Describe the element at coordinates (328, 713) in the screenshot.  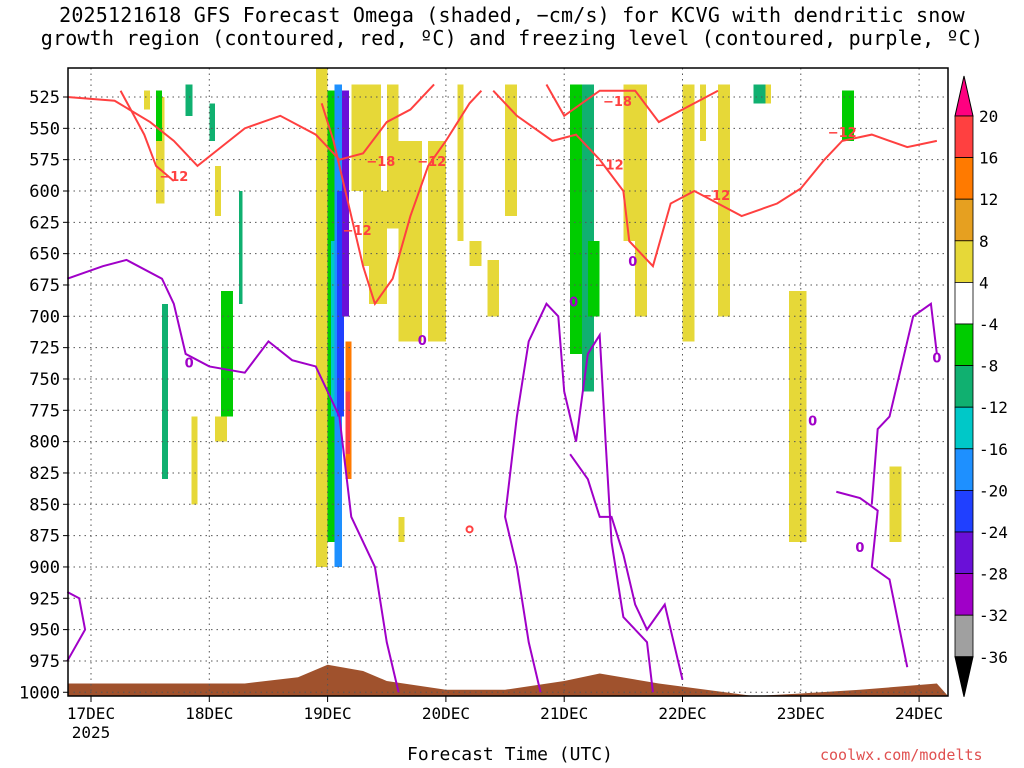
I see `x-tick-label: 19DEC` at that location.